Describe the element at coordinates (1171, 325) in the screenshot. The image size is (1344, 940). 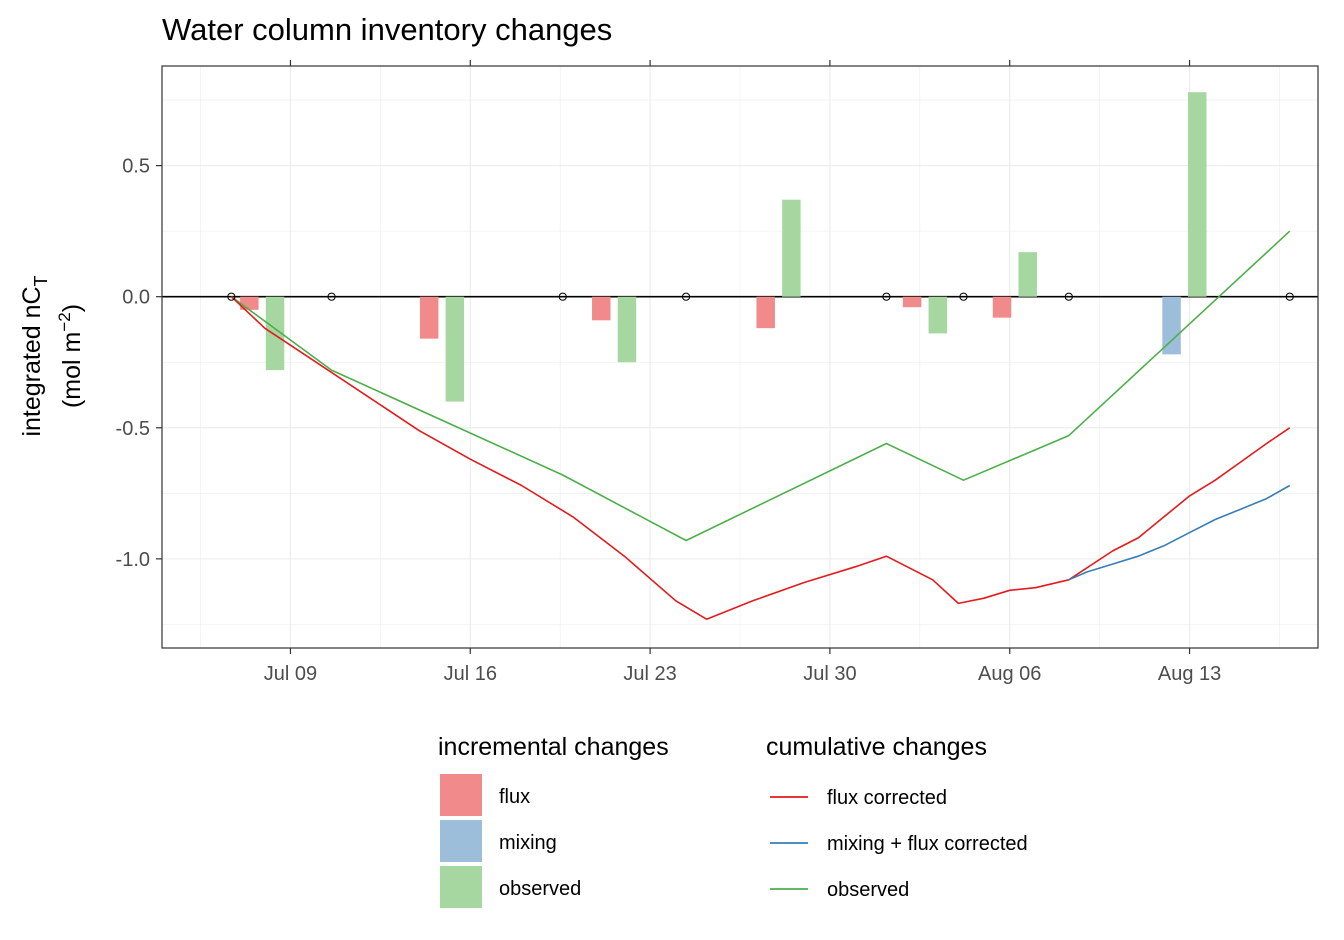
I see `bar-mixing` at that location.